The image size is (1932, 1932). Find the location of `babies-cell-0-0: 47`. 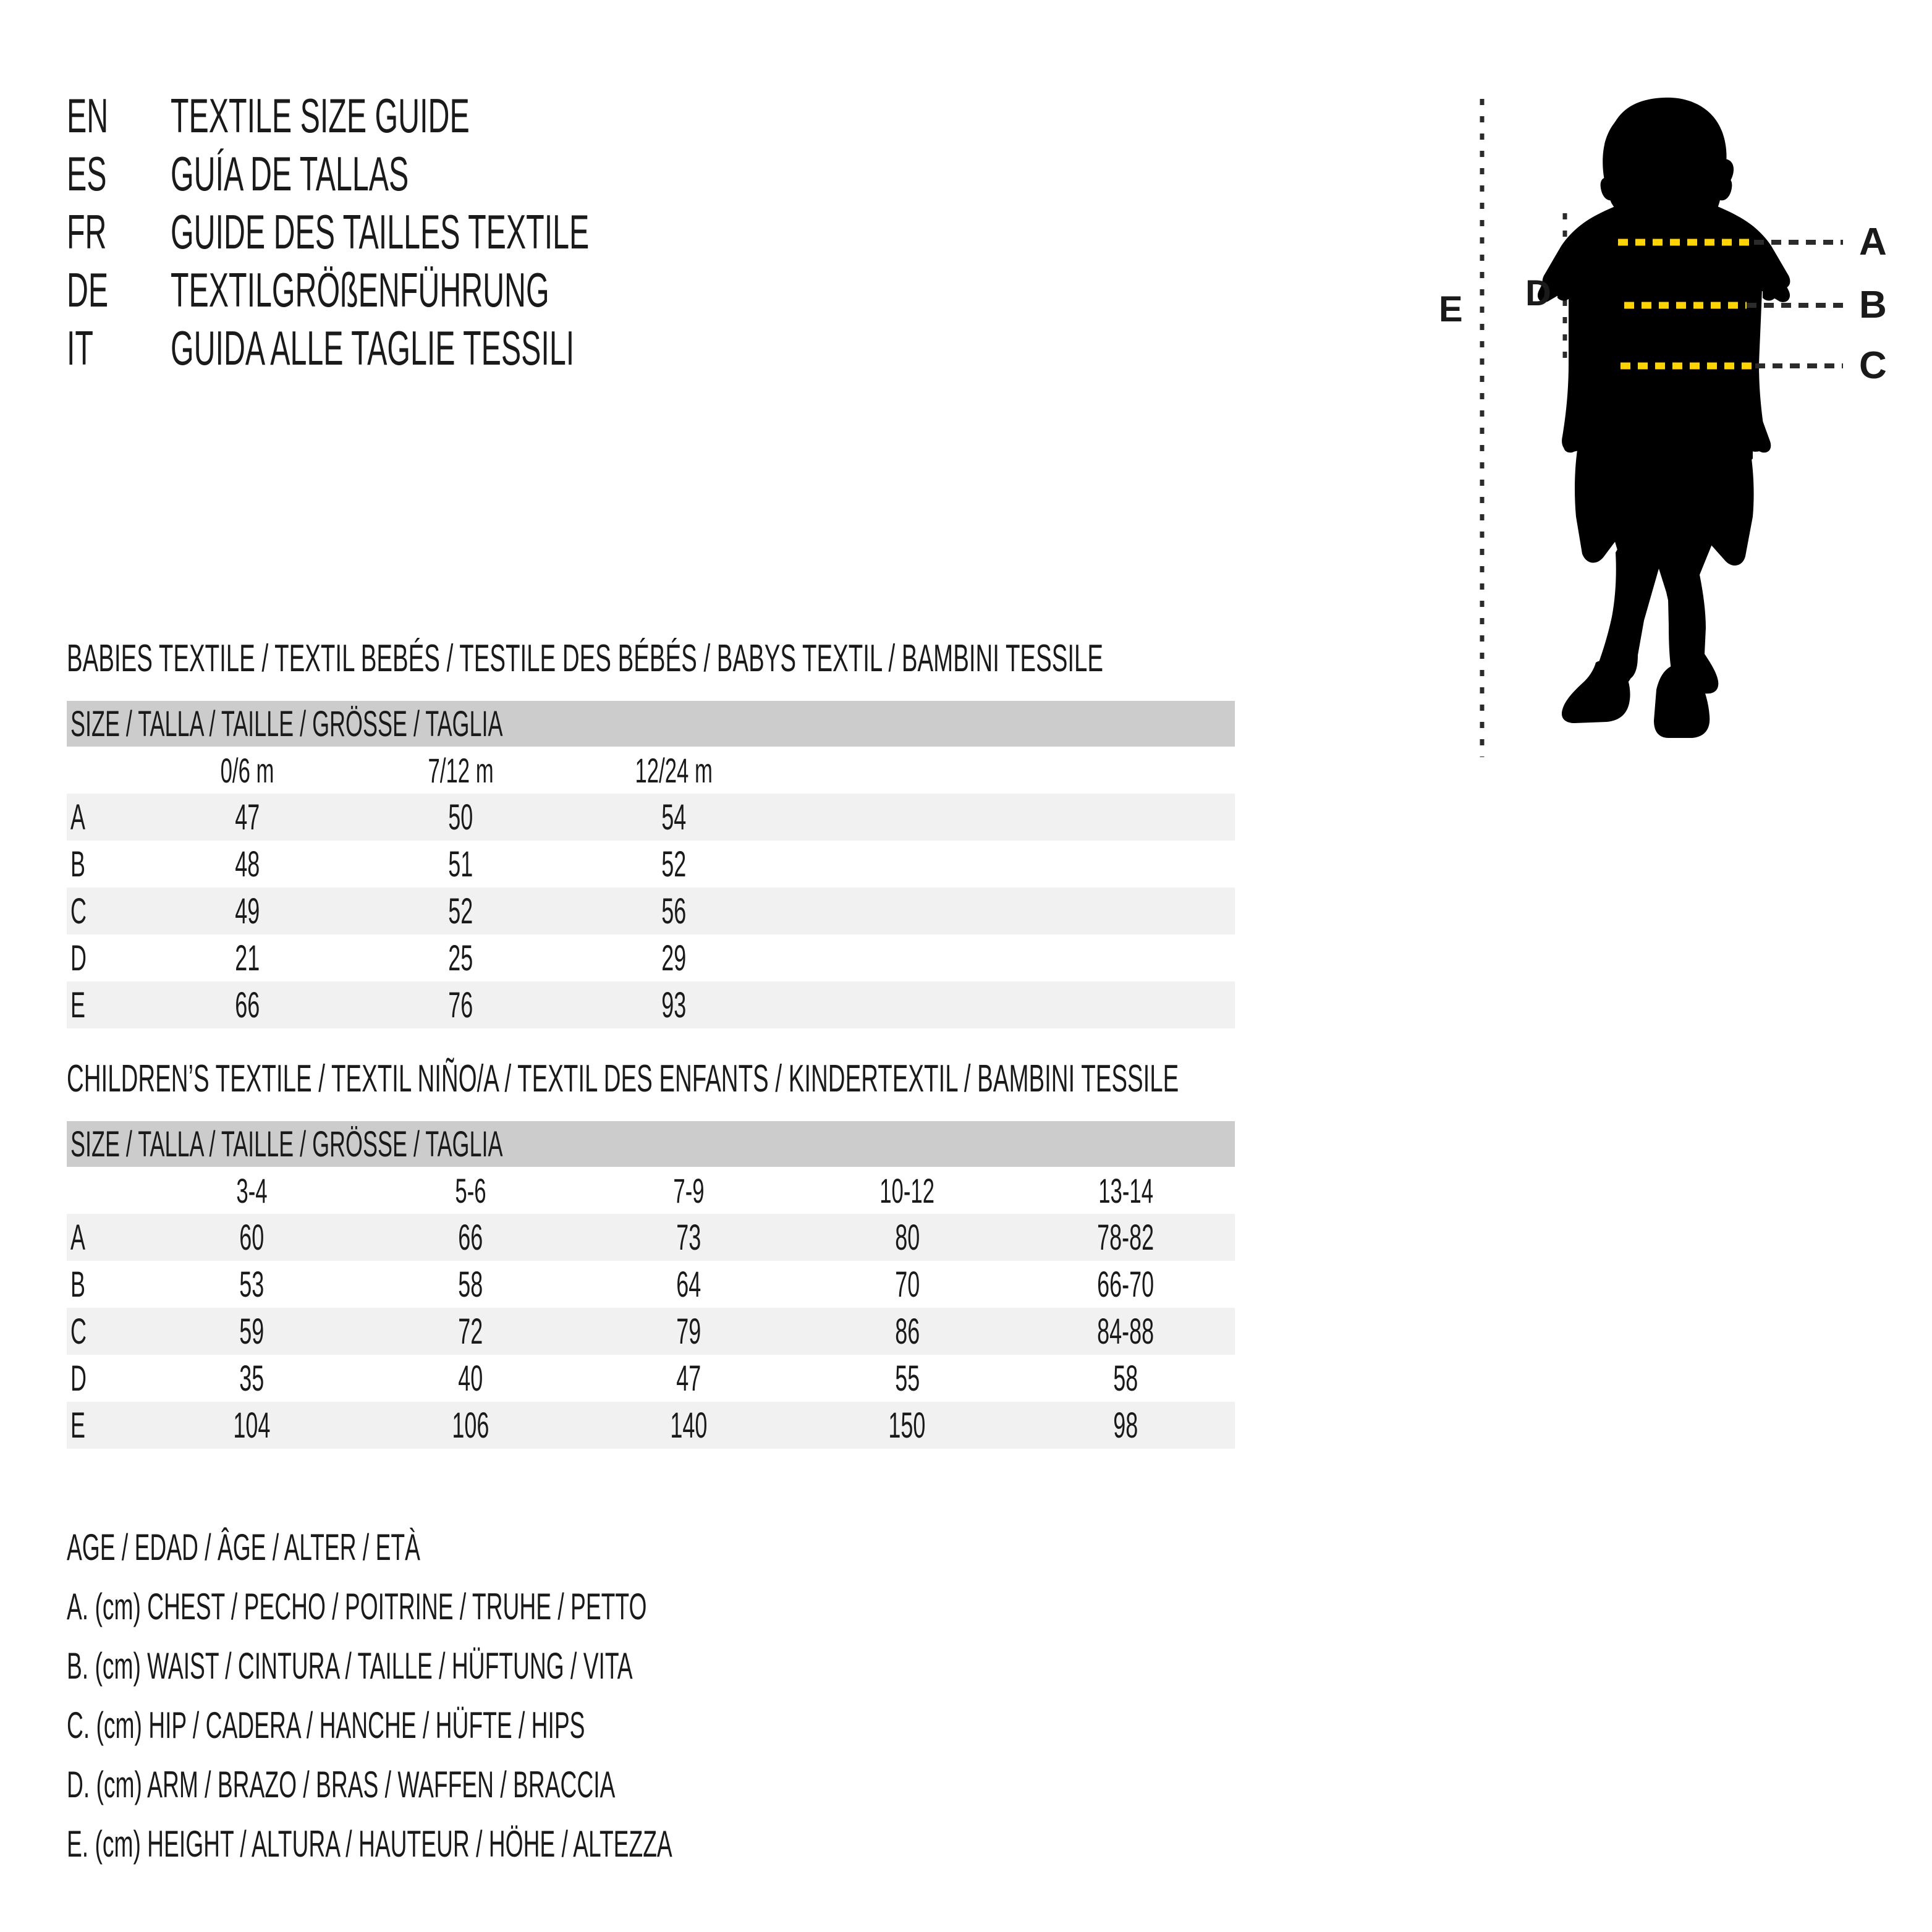

babies-cell-0-0: 47 is located at coordinates (247, 817).